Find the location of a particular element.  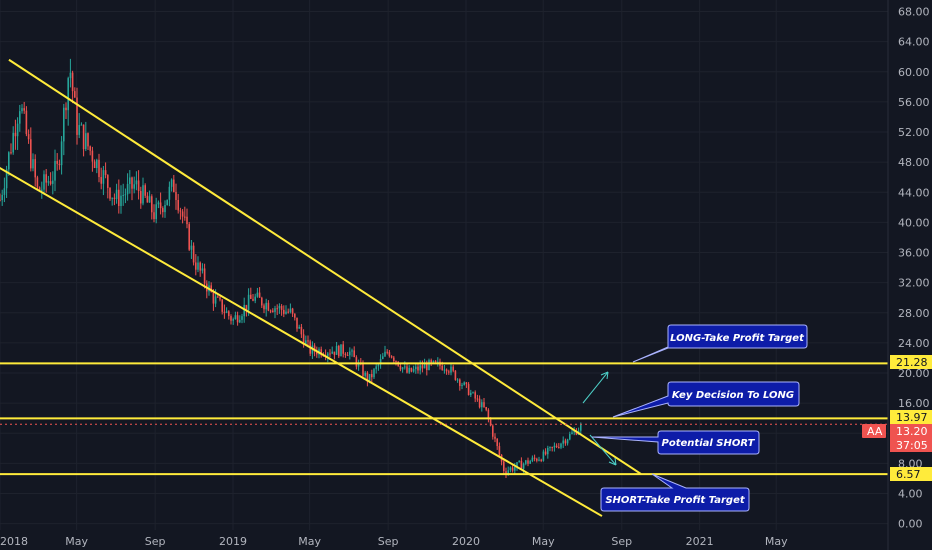

level-value-21-28: 21.28 is located at coordinates (912, 362).